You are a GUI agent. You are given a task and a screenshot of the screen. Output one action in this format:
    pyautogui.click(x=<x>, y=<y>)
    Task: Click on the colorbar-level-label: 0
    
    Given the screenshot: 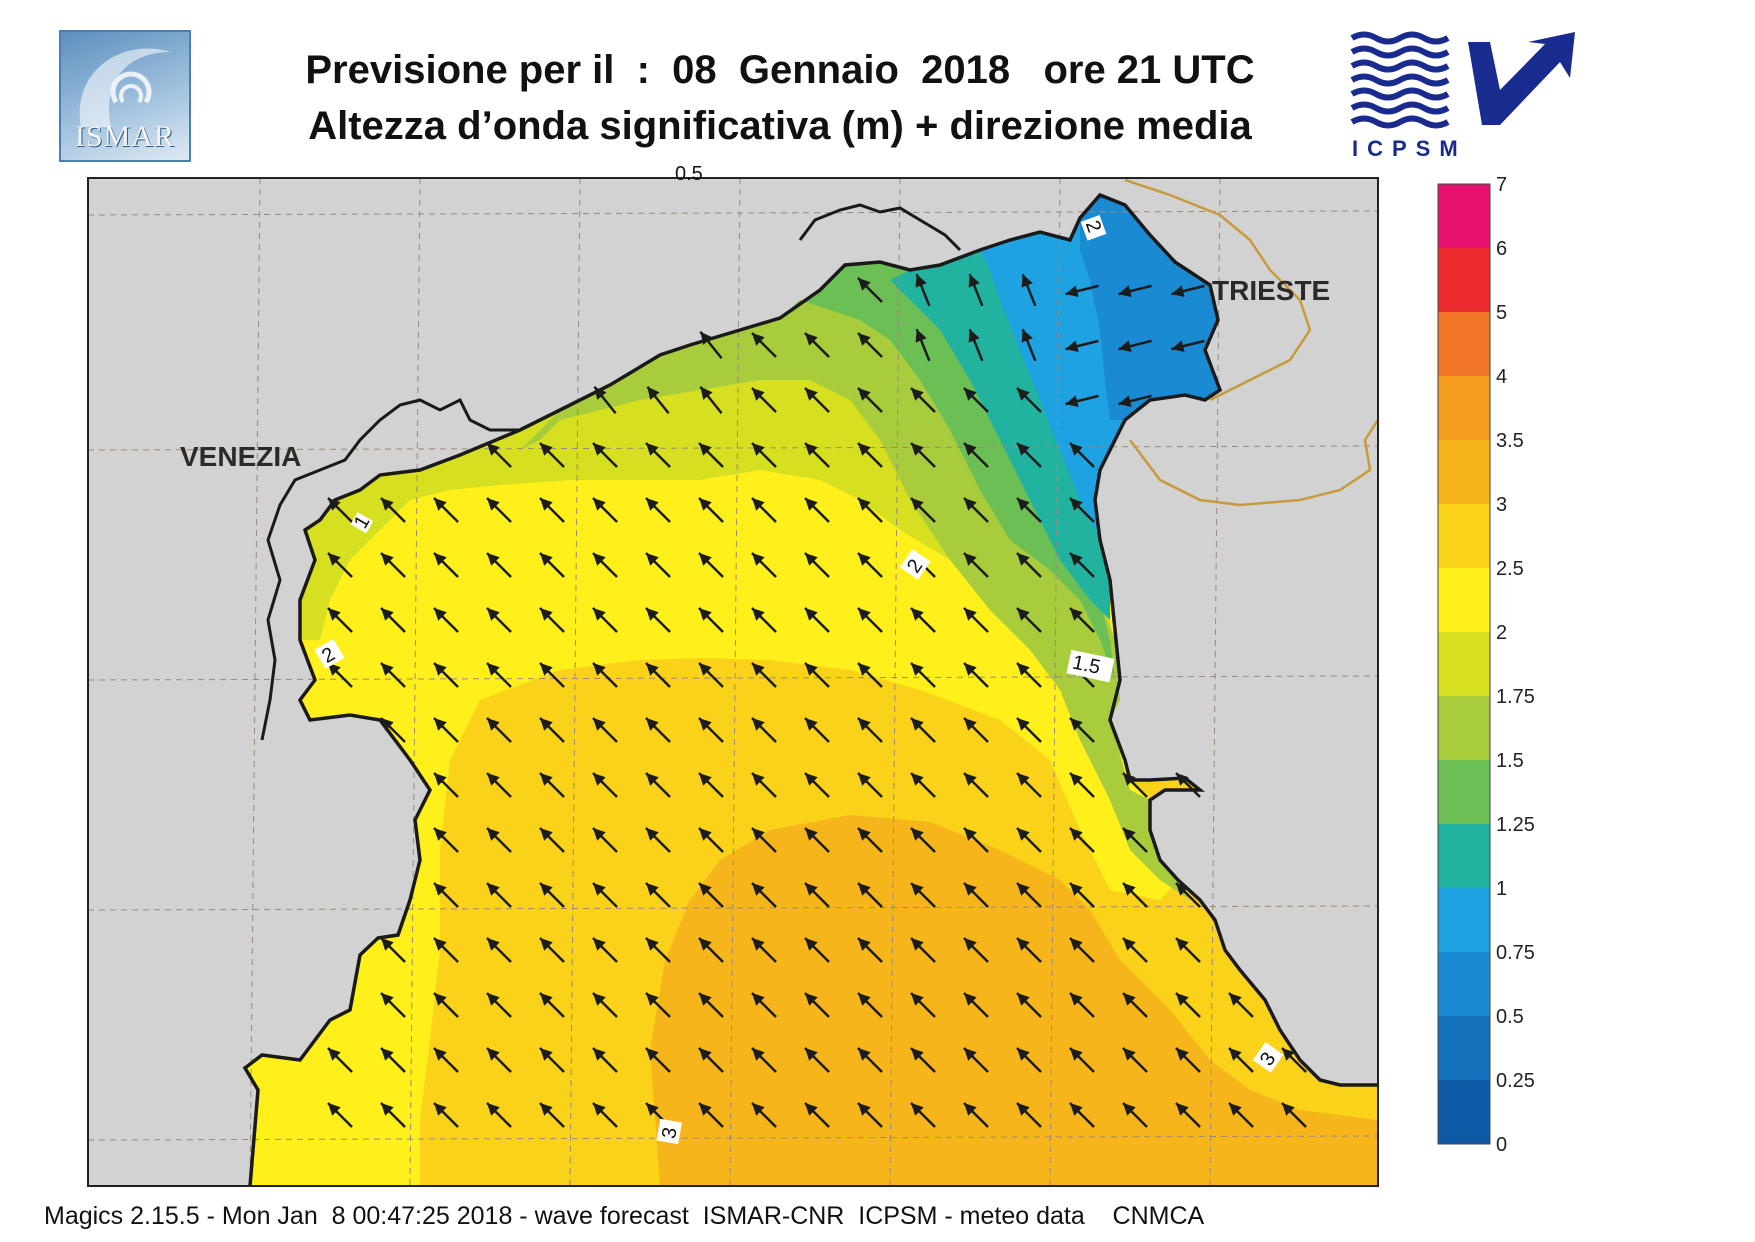 What is the action you would take?
    pyautogui.click(x=1501, y=1145)
    